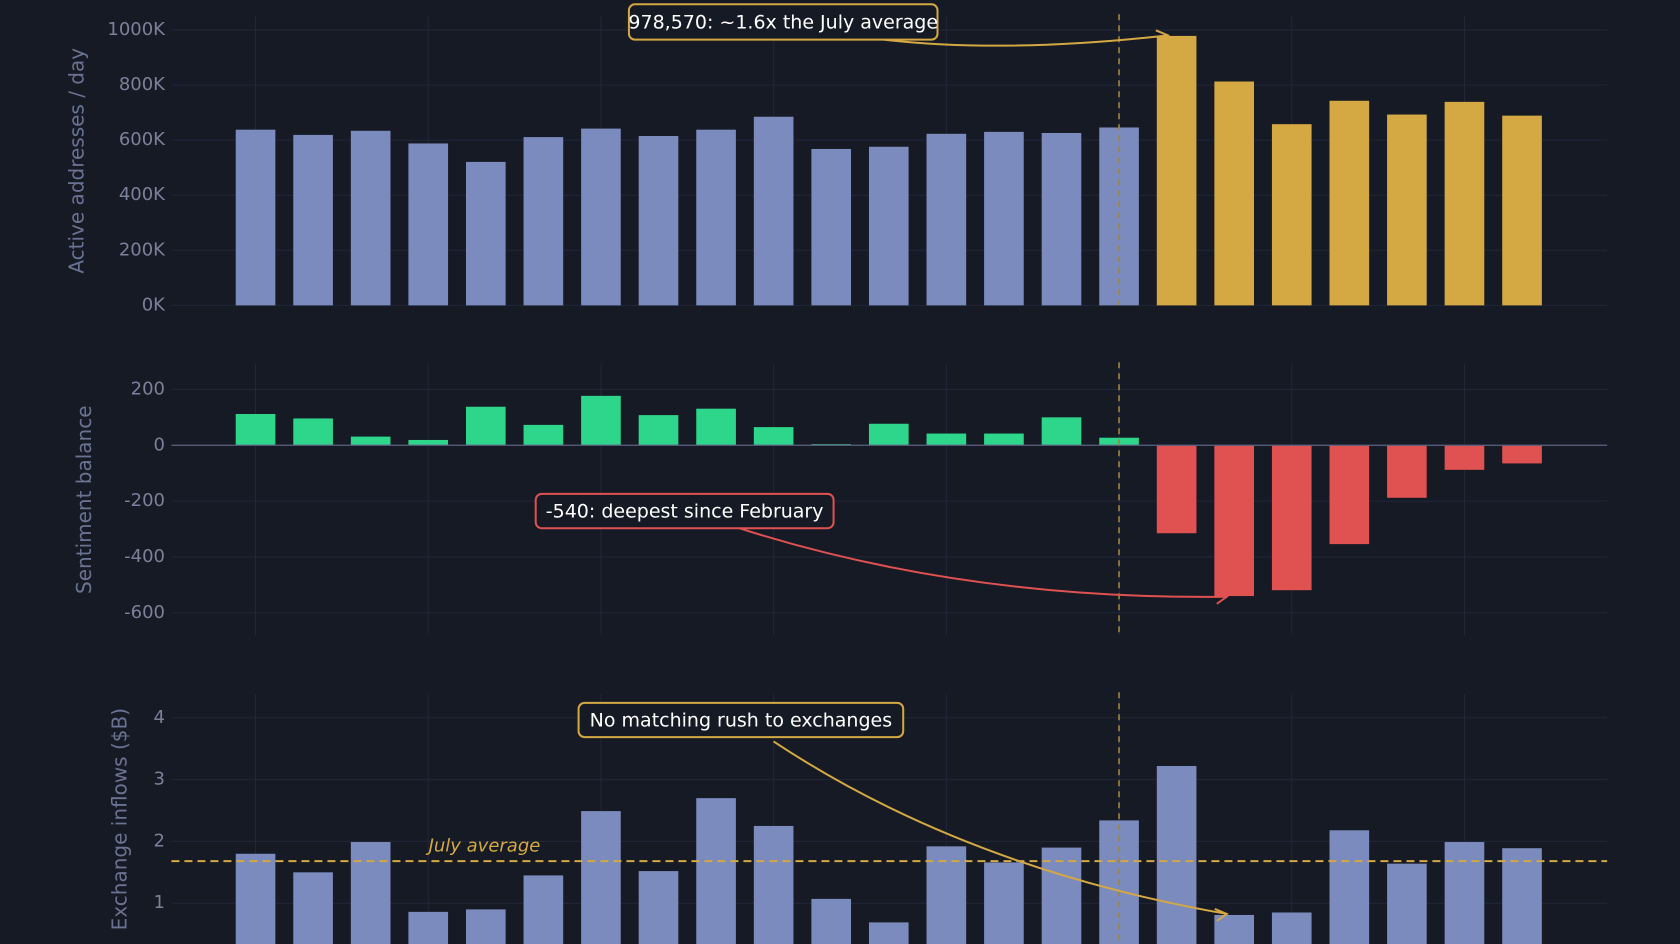  Describe the element at coordinates (142, 249) in the screenshot. I see `y-tick-label: 200K` at that location.